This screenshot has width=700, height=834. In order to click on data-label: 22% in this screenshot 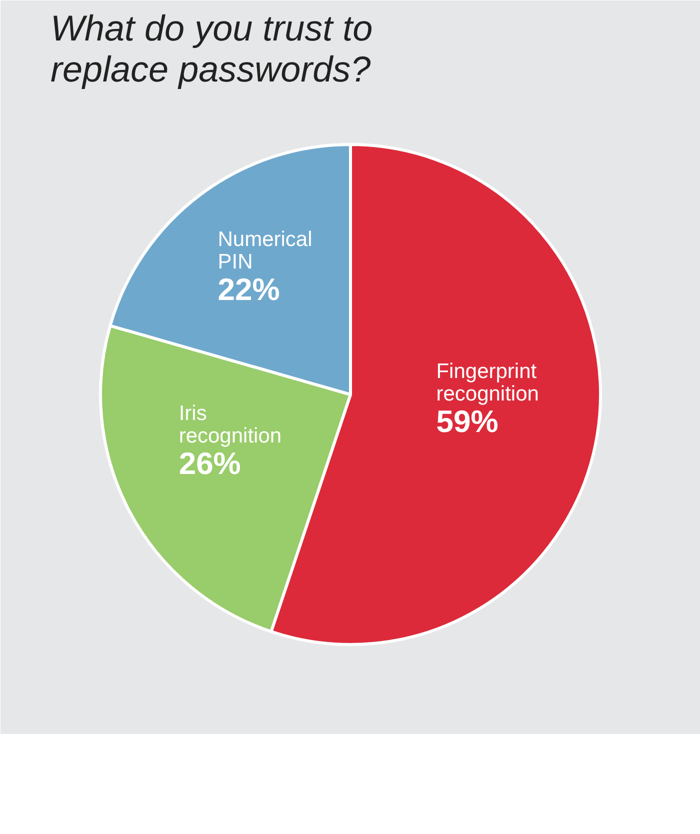, I will do `click(249, 290)`.